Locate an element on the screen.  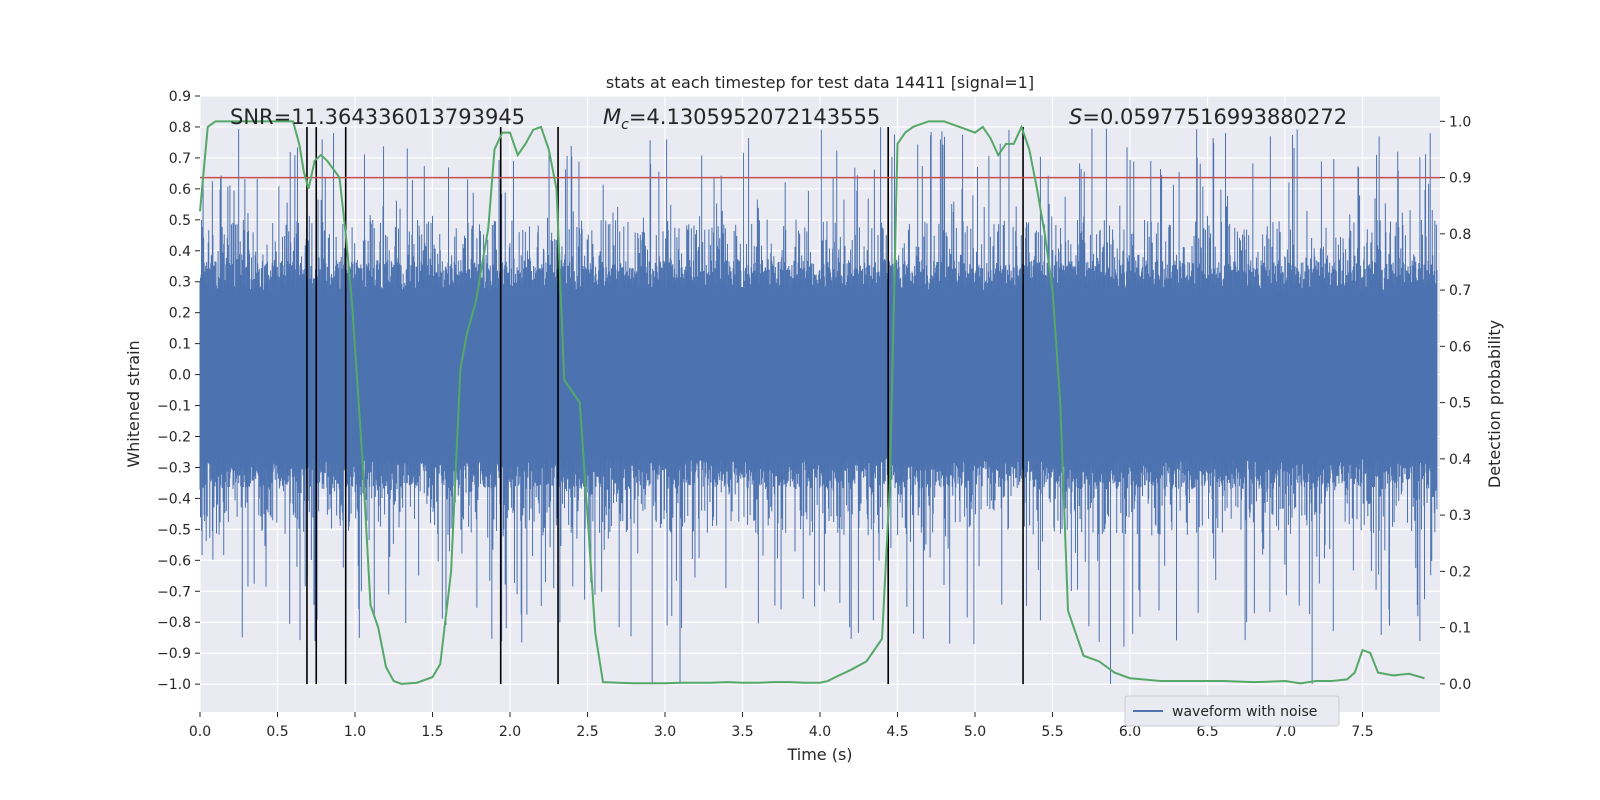
legend-box is located at coordinates (1232, 711).